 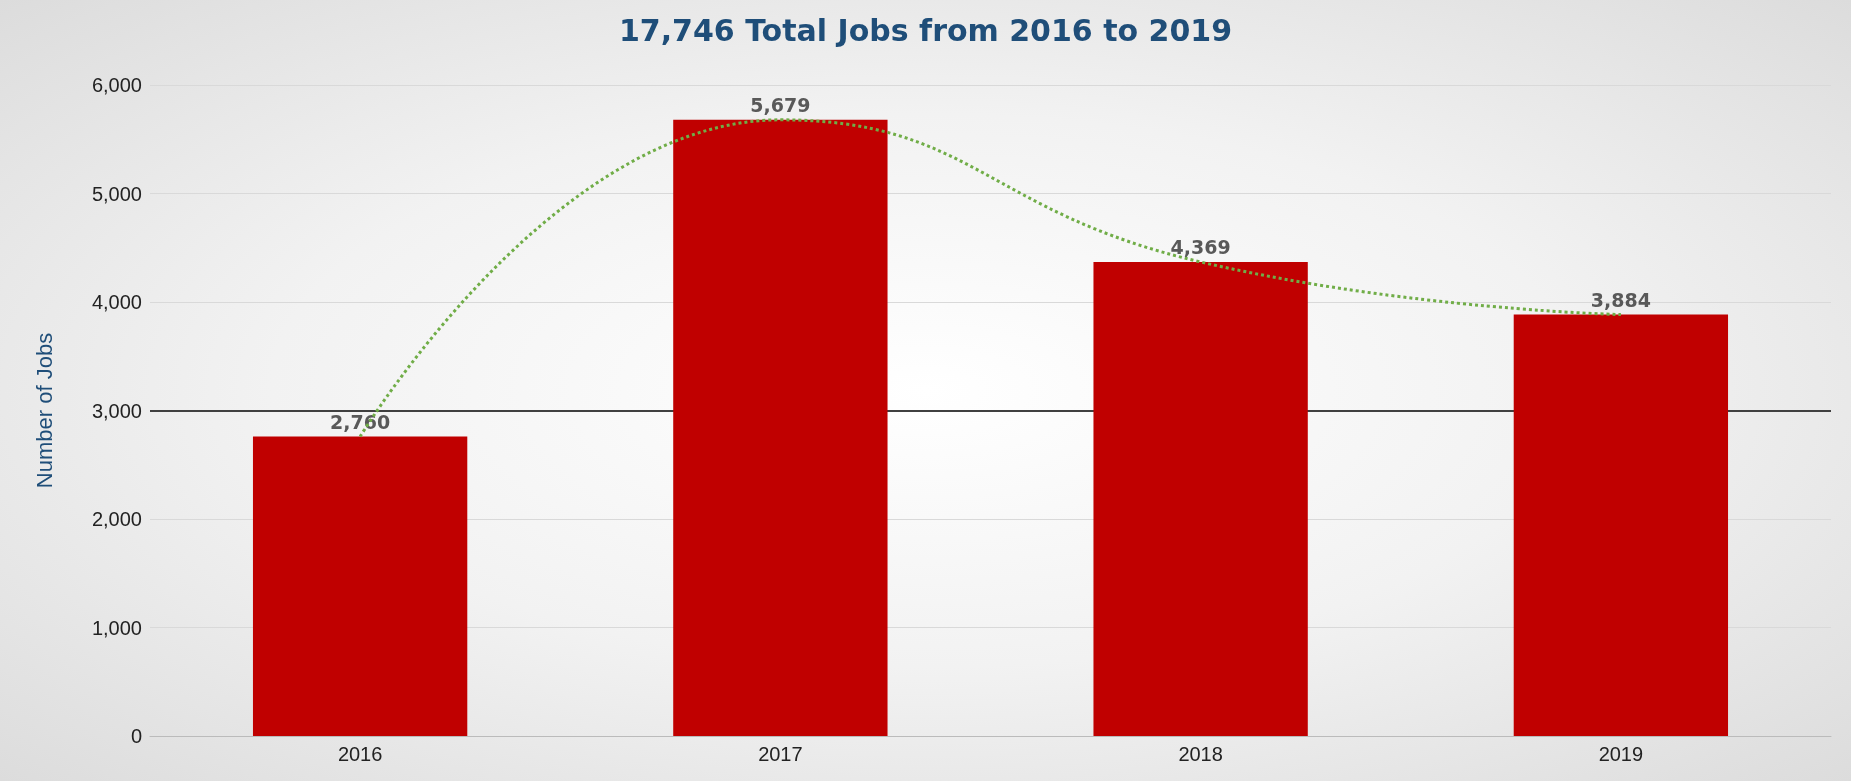 I want to click on y-axis-title: Number of Jobs, so click(x=44, y=410).